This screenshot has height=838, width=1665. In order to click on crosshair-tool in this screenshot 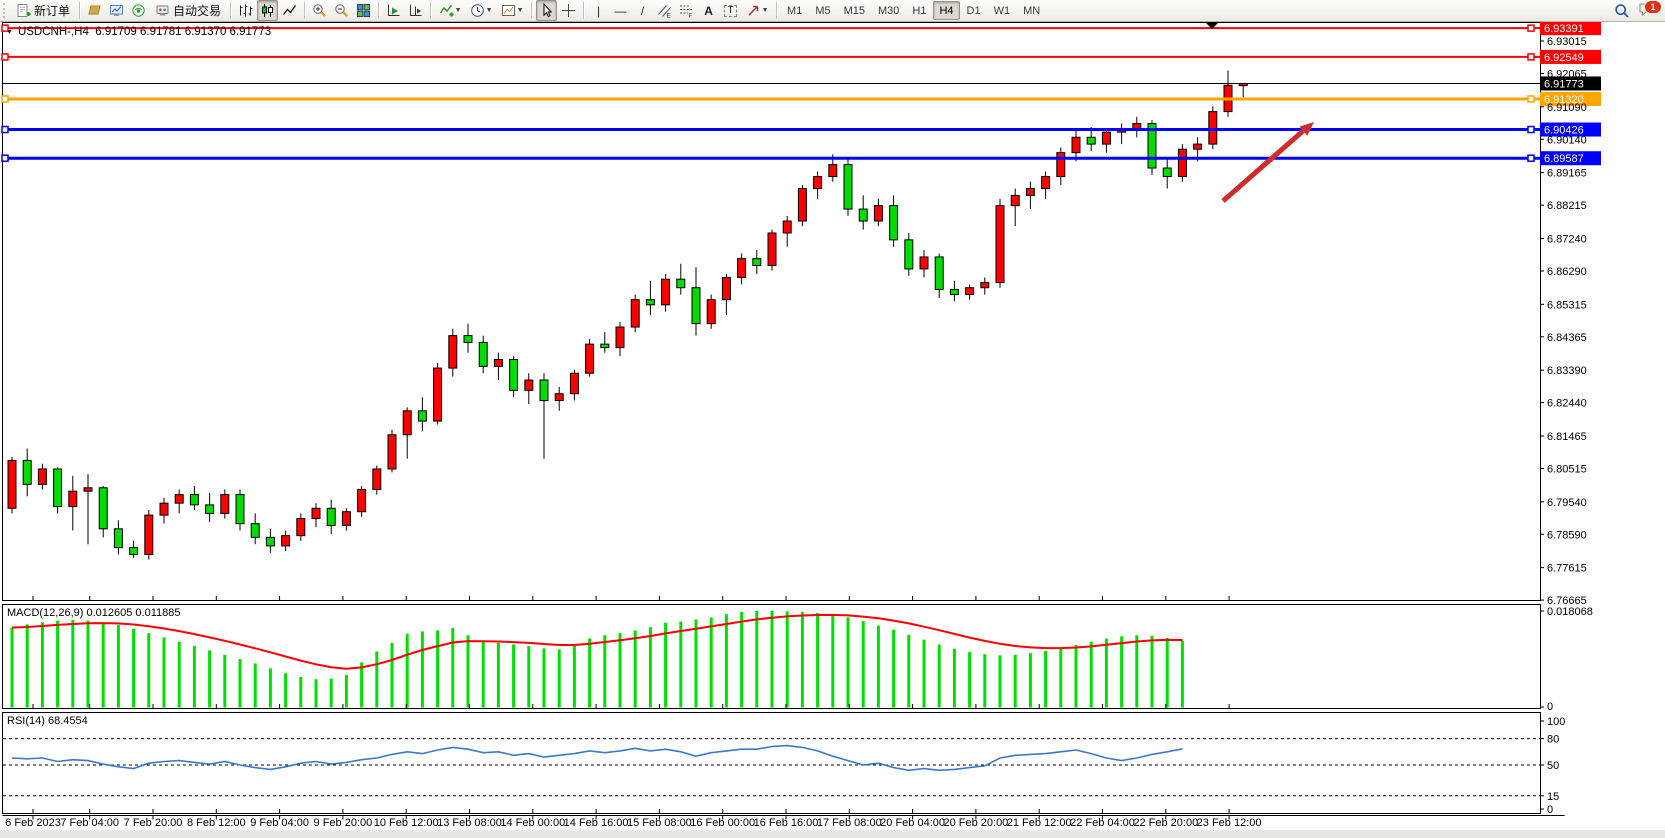, I will do `click(568, 10)`.